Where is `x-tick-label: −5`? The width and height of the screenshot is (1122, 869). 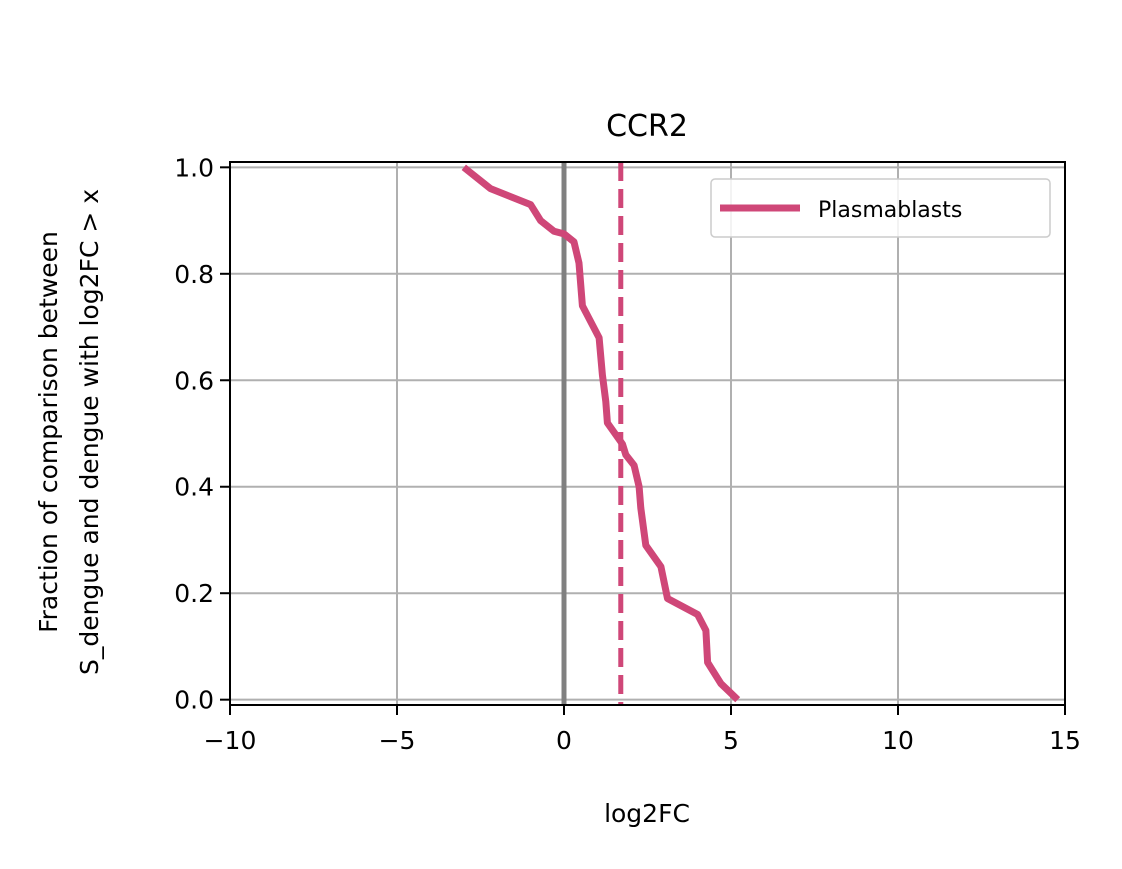 x-tick-label: −5 is located at coordinates (397, 740).